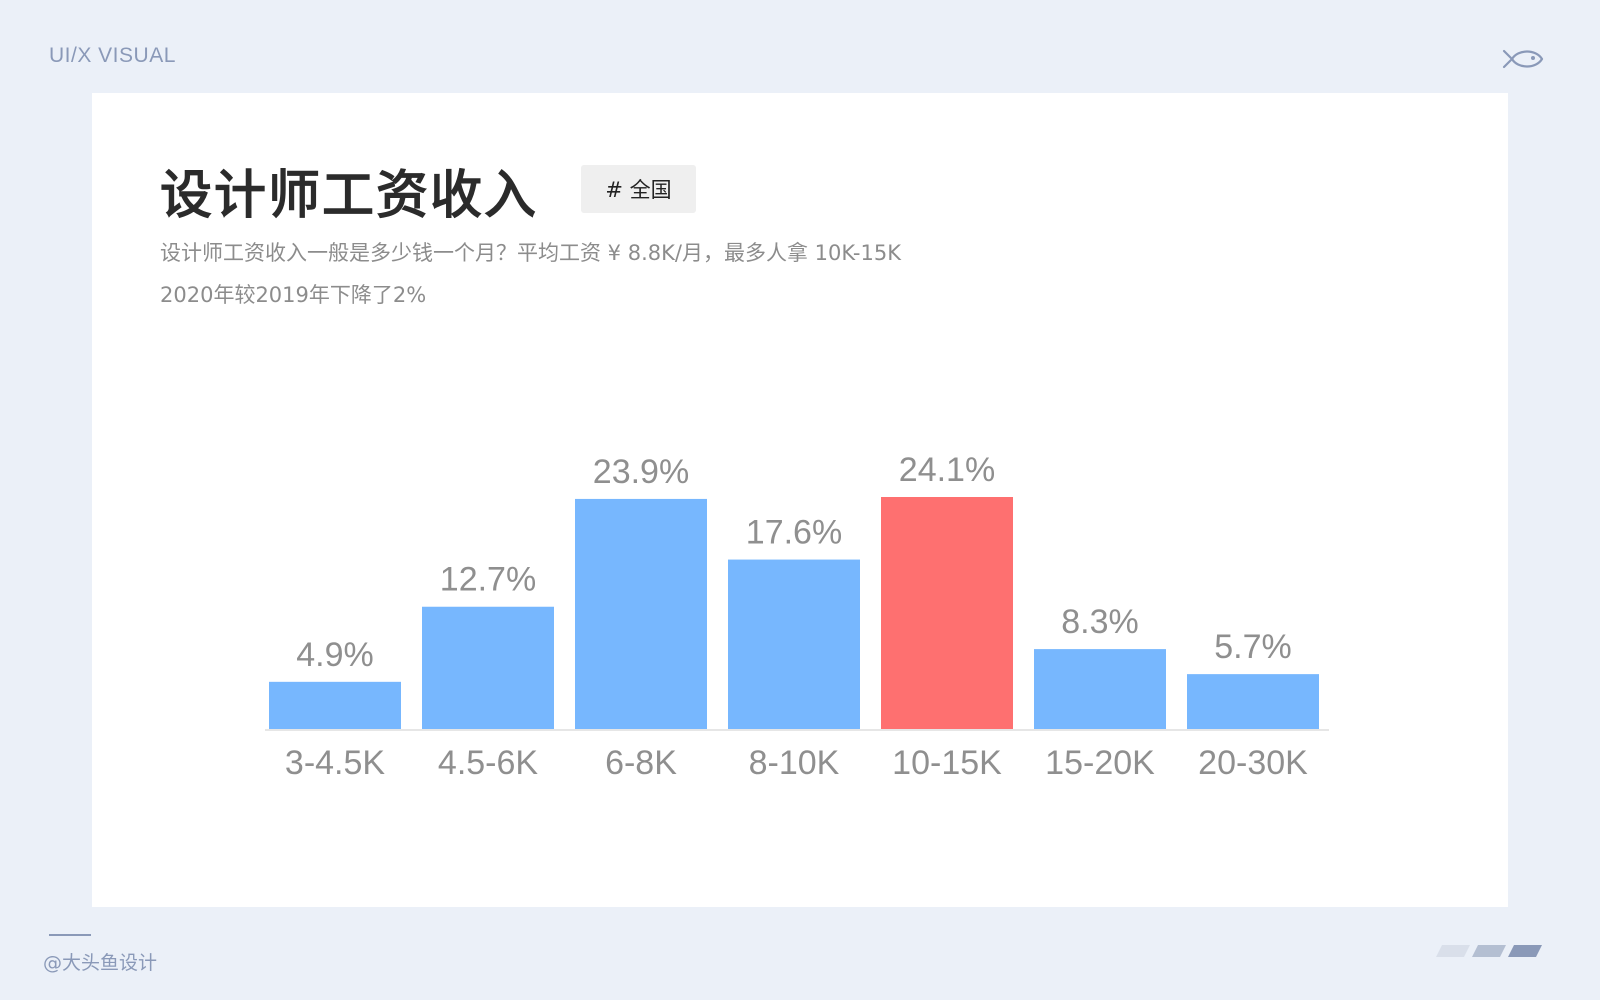 This screenshot has width=1600, height=1000. I want to click on category-label: 4.5-6K, so click(488, 763).